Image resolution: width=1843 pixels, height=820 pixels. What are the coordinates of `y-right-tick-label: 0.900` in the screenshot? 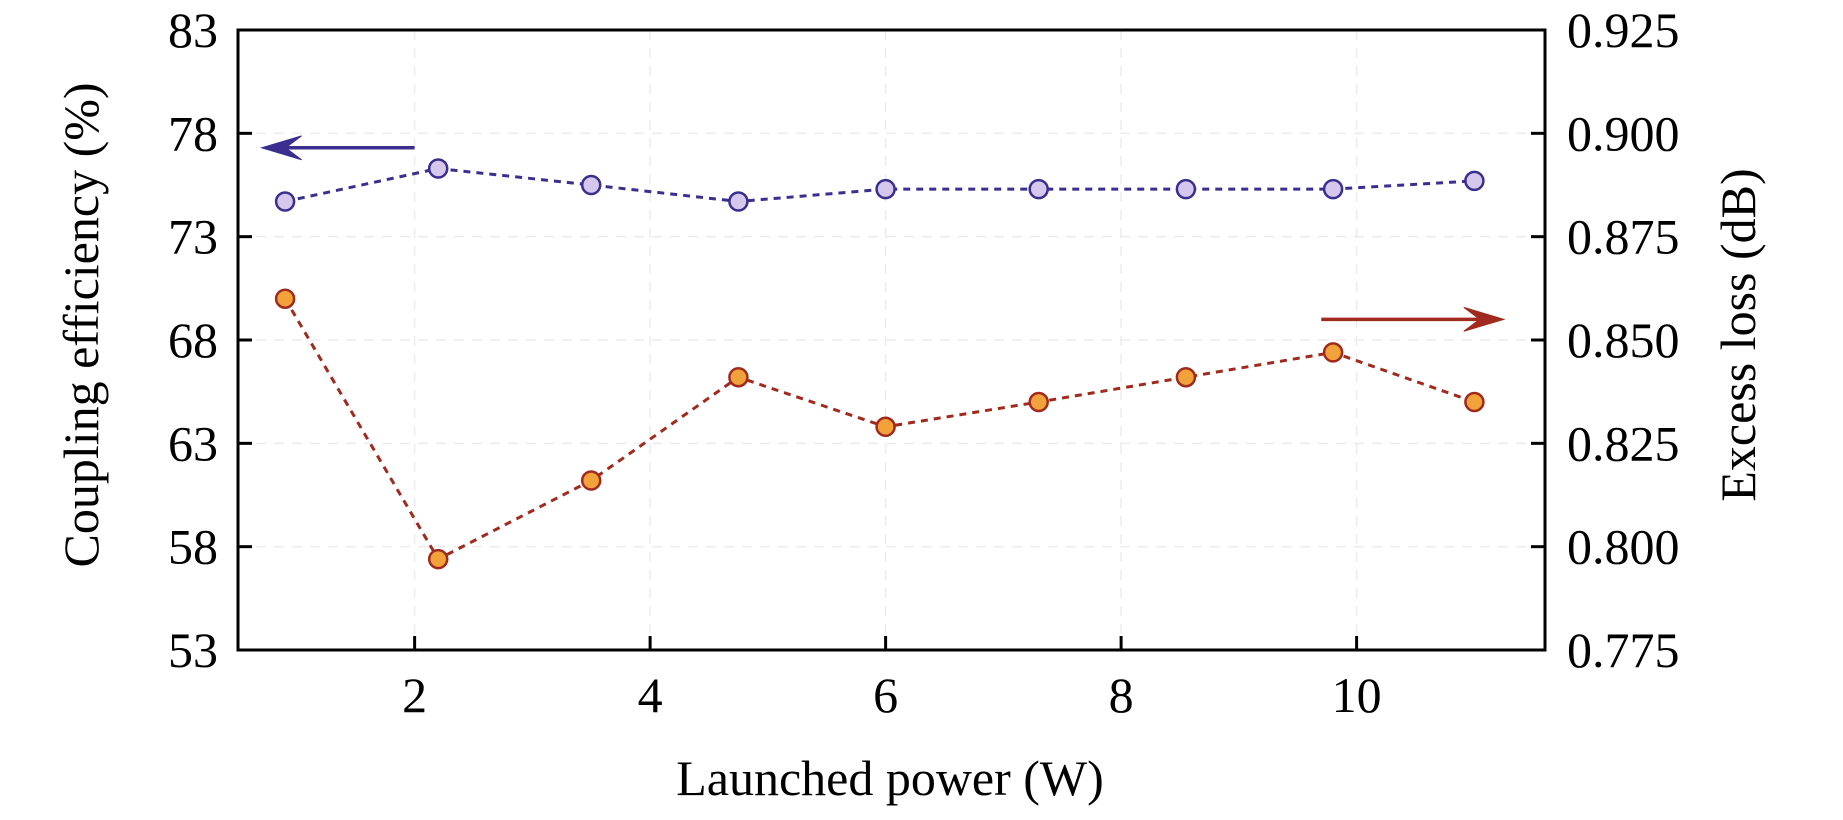 It's located at (1623, 133).